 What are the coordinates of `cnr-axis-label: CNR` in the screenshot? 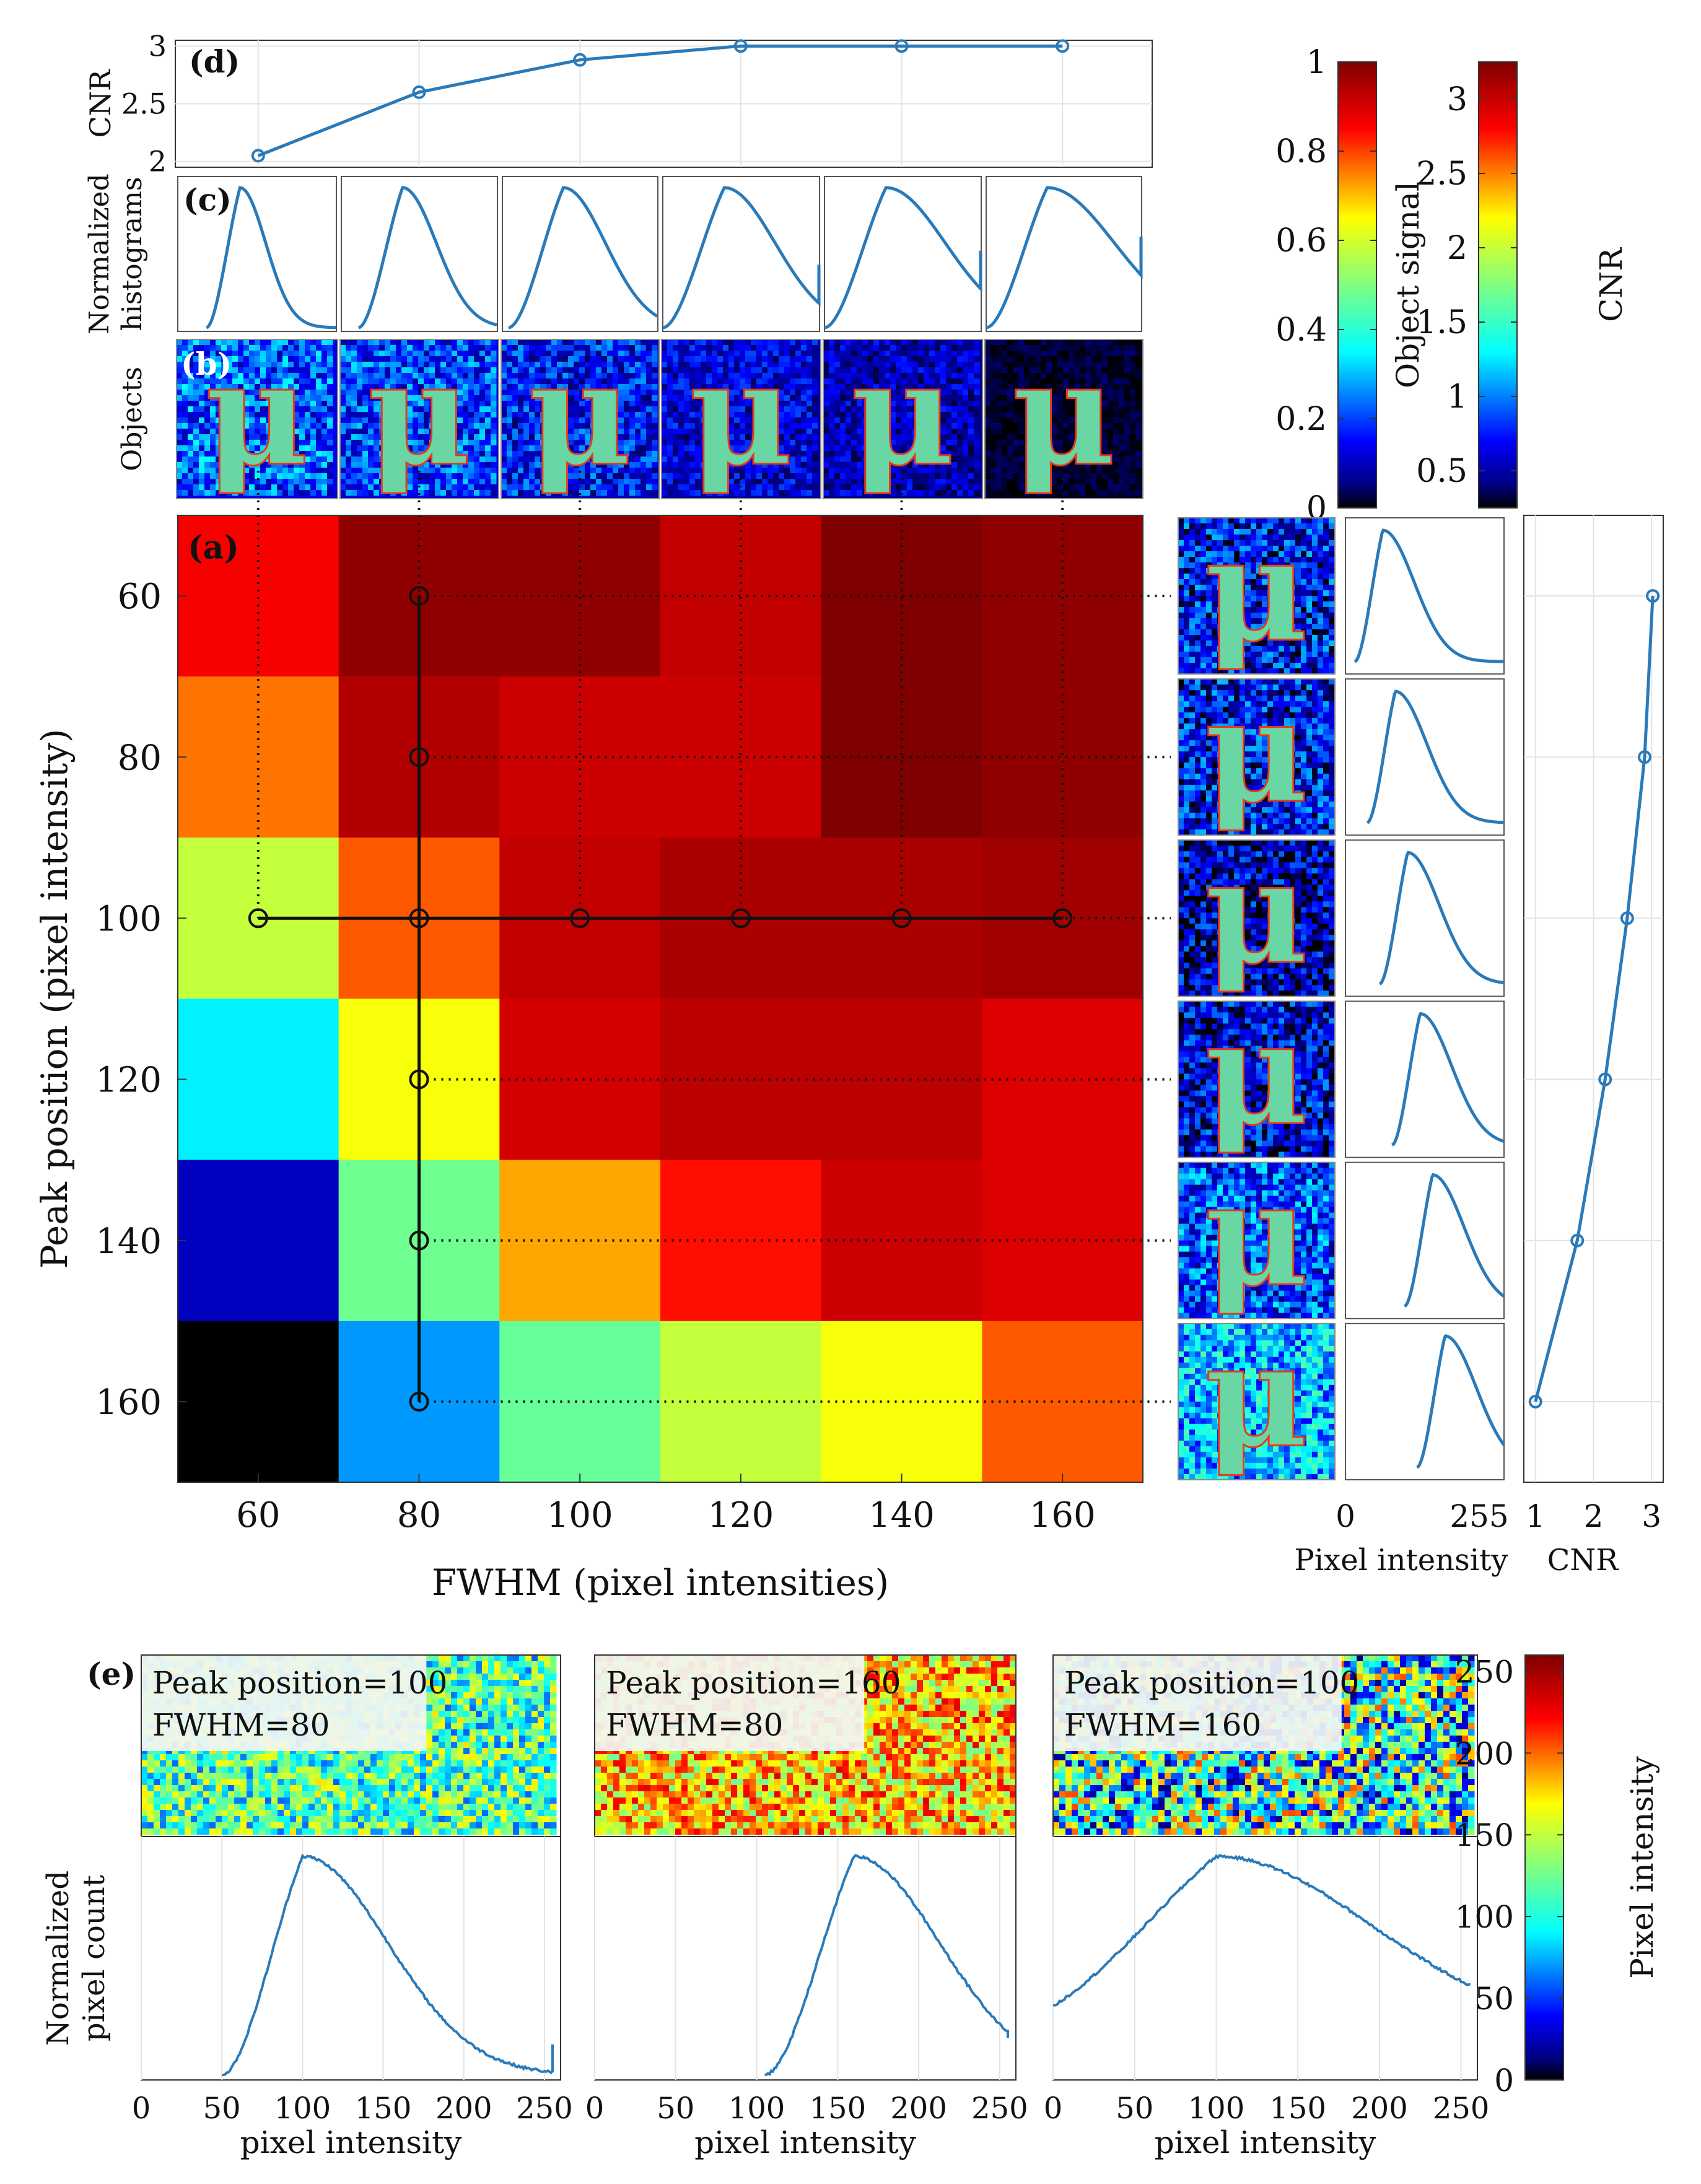 It's located at (100, 104).